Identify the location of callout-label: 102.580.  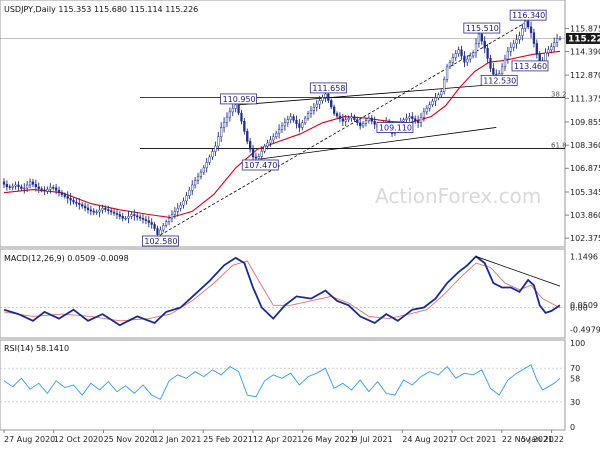
(160, 241).